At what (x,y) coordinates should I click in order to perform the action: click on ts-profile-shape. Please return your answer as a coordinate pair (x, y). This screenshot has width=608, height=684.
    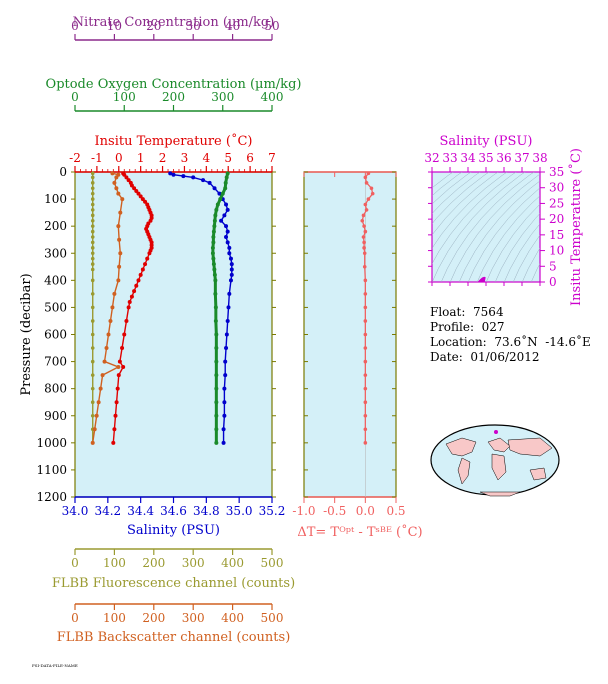
    Looking at the image, I should click on (481, 279).